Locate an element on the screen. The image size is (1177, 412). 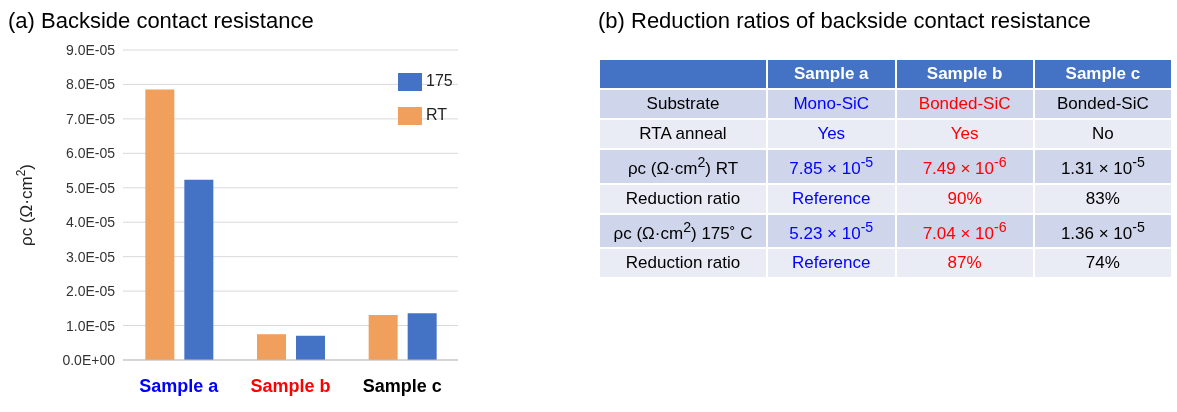
text: 74% is located at coordinates (1102, 263).